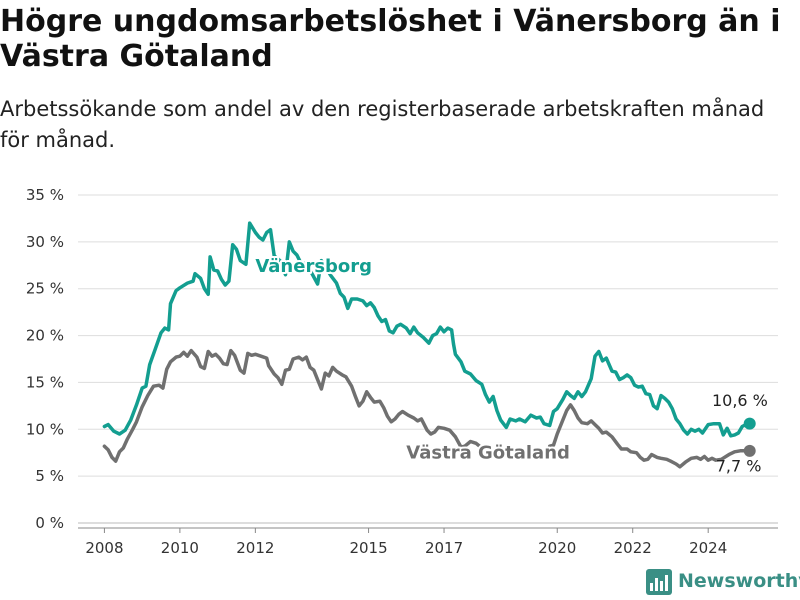 This screenshot has height=600, width=800. What do you see at coordinates (749, 423) in the screenshot?
I see `vanersborg-end-point` at bounding box center [749, 423].